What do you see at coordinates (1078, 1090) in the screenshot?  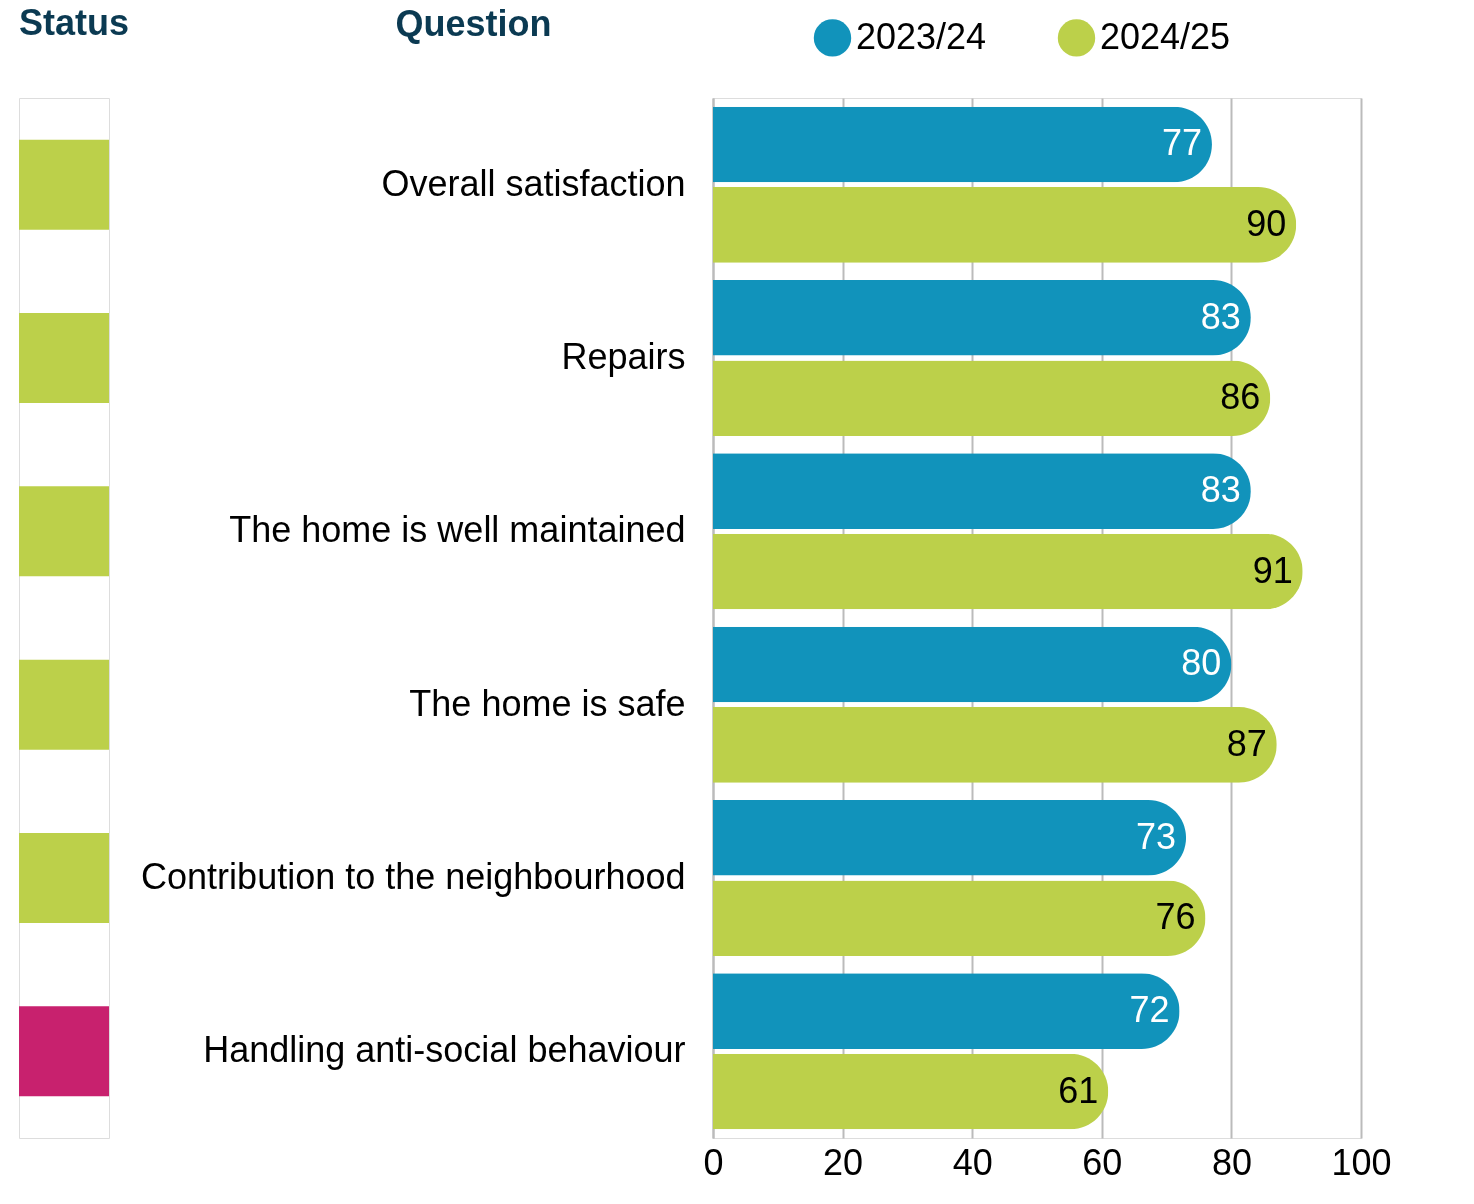 I see `data-label: 61` at bounding box center [1078, 1090].